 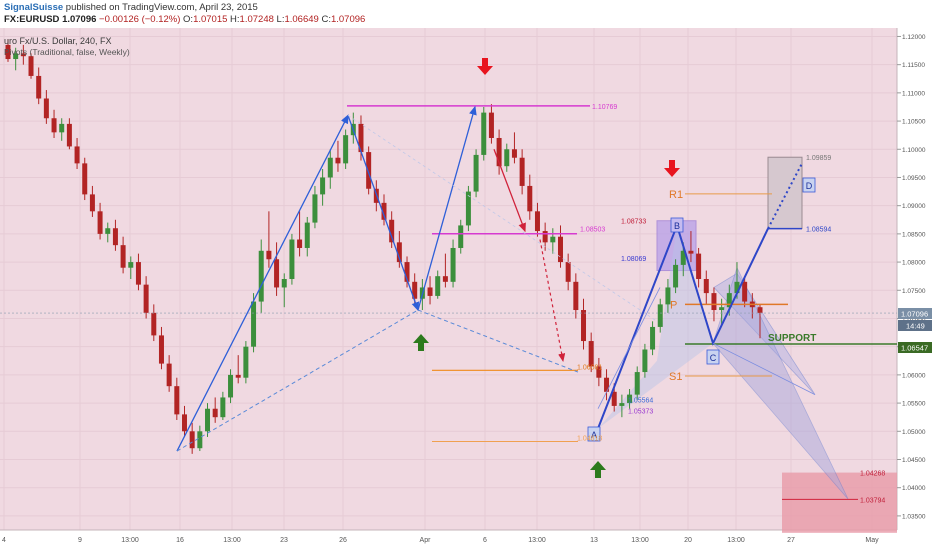 I want to click on last-price: 1.07096, so click(x=79, y=19).